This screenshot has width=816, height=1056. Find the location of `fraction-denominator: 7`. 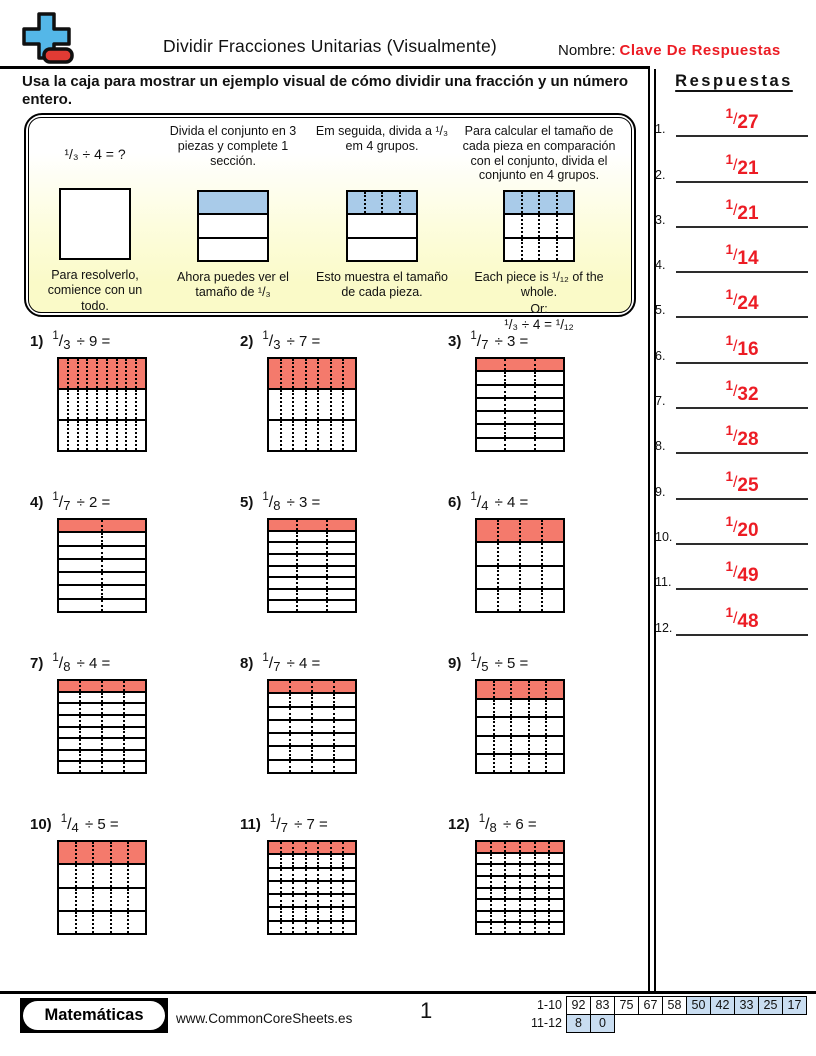

fraction-denominator: 7 is located at coordinates (67, 505).